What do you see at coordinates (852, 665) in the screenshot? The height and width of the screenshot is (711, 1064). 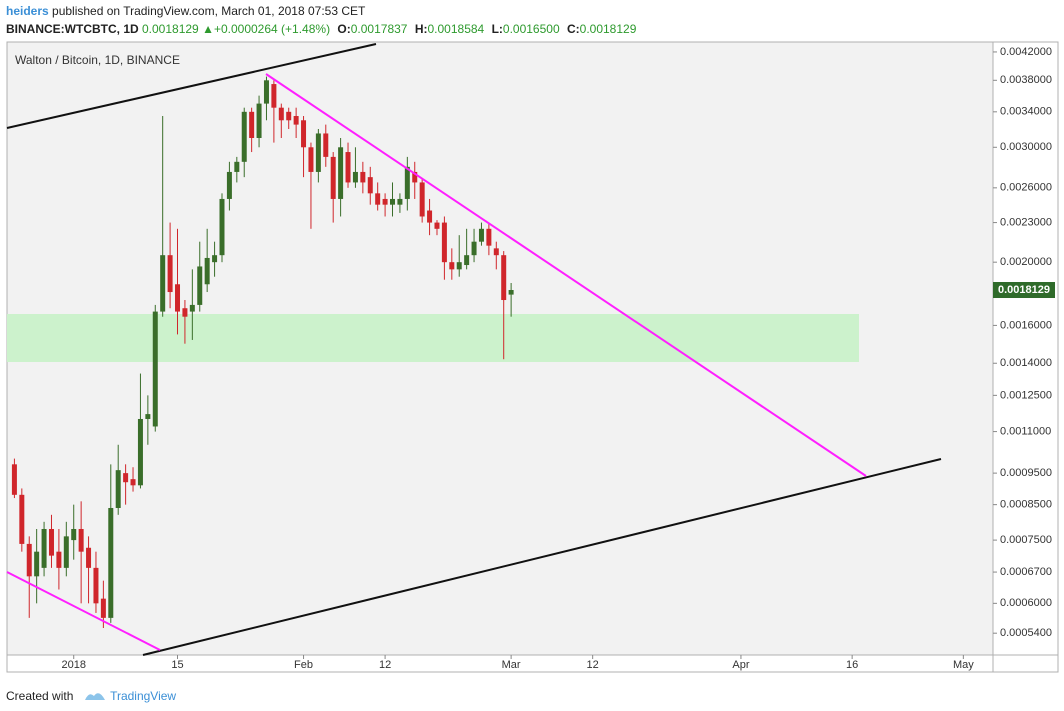 I see `x-tick-label: 16` at bounding box center [852, 665].